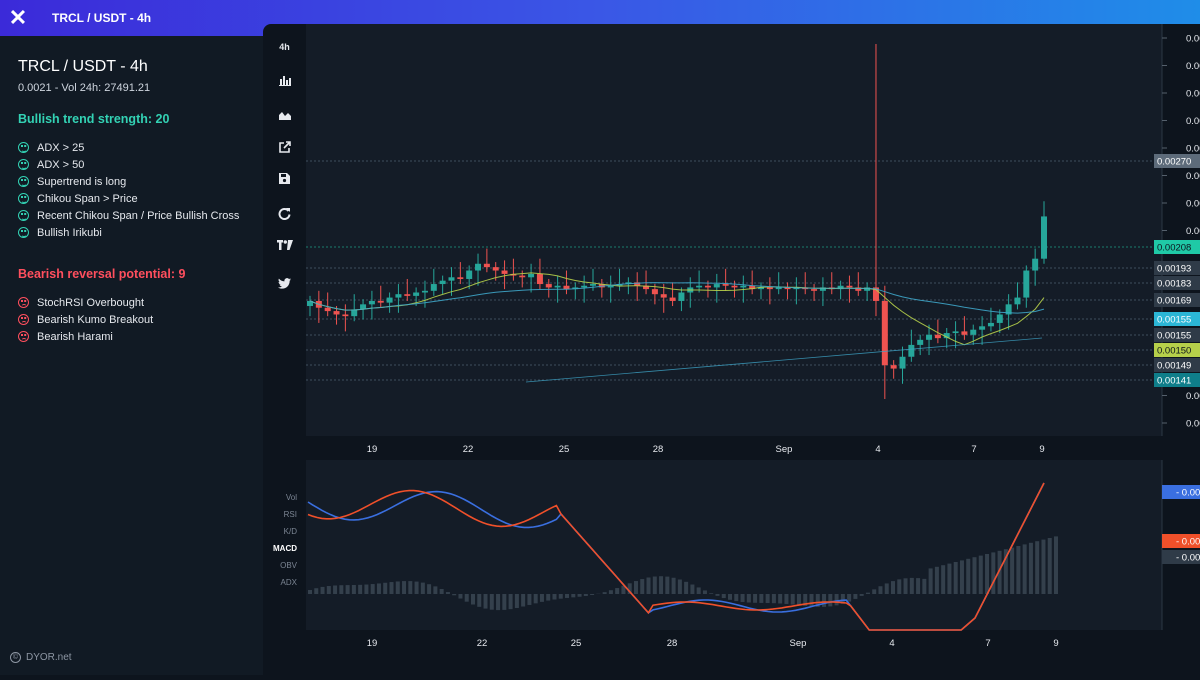 Image resolution: width=1200 pixels, height=680 pixels. I want to click on x-tick-label: 19, so click(372, 643).